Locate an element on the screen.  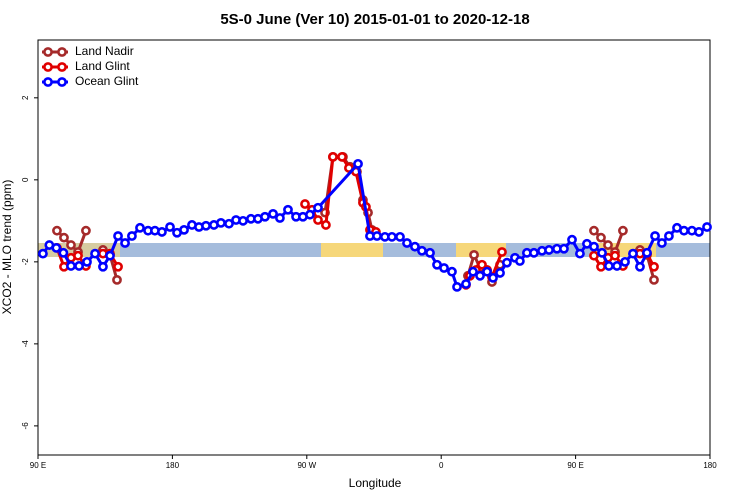
x-tick-label: 90 W is located at coordinates (306, 465).